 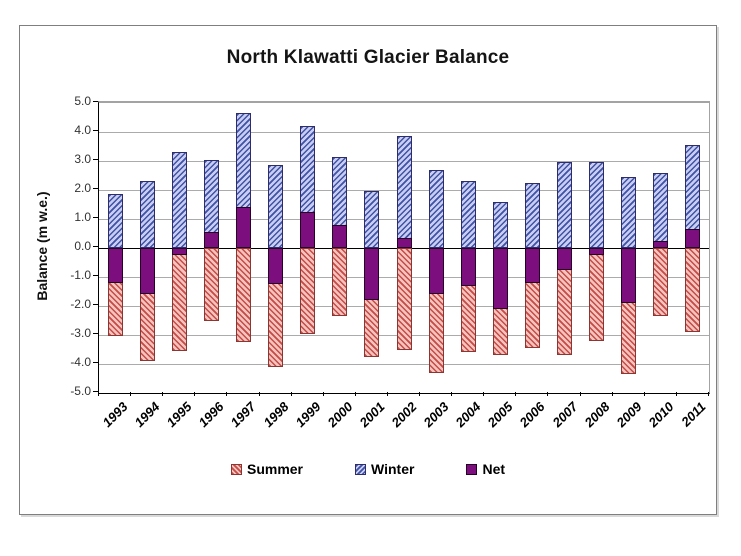 I want to click on bar-winter-2001, so click(x=371, y=219).